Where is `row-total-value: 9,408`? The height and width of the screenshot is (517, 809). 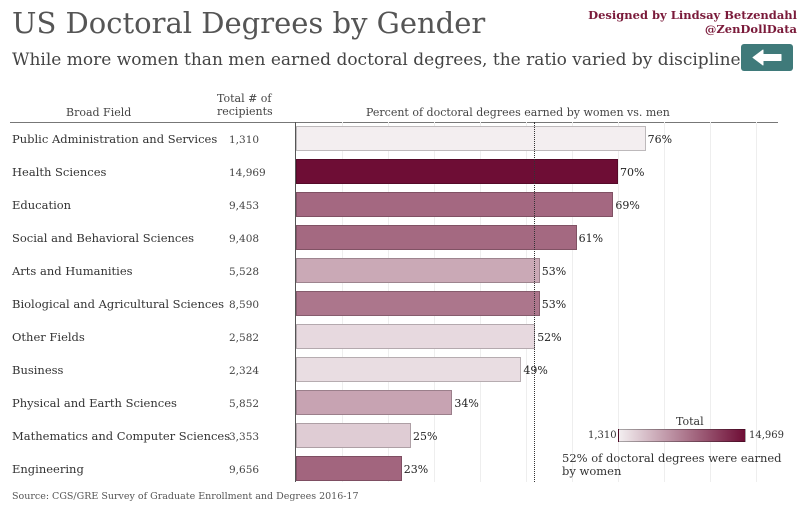 row-total-value: 9,408 is located at coordinates (244, 239).